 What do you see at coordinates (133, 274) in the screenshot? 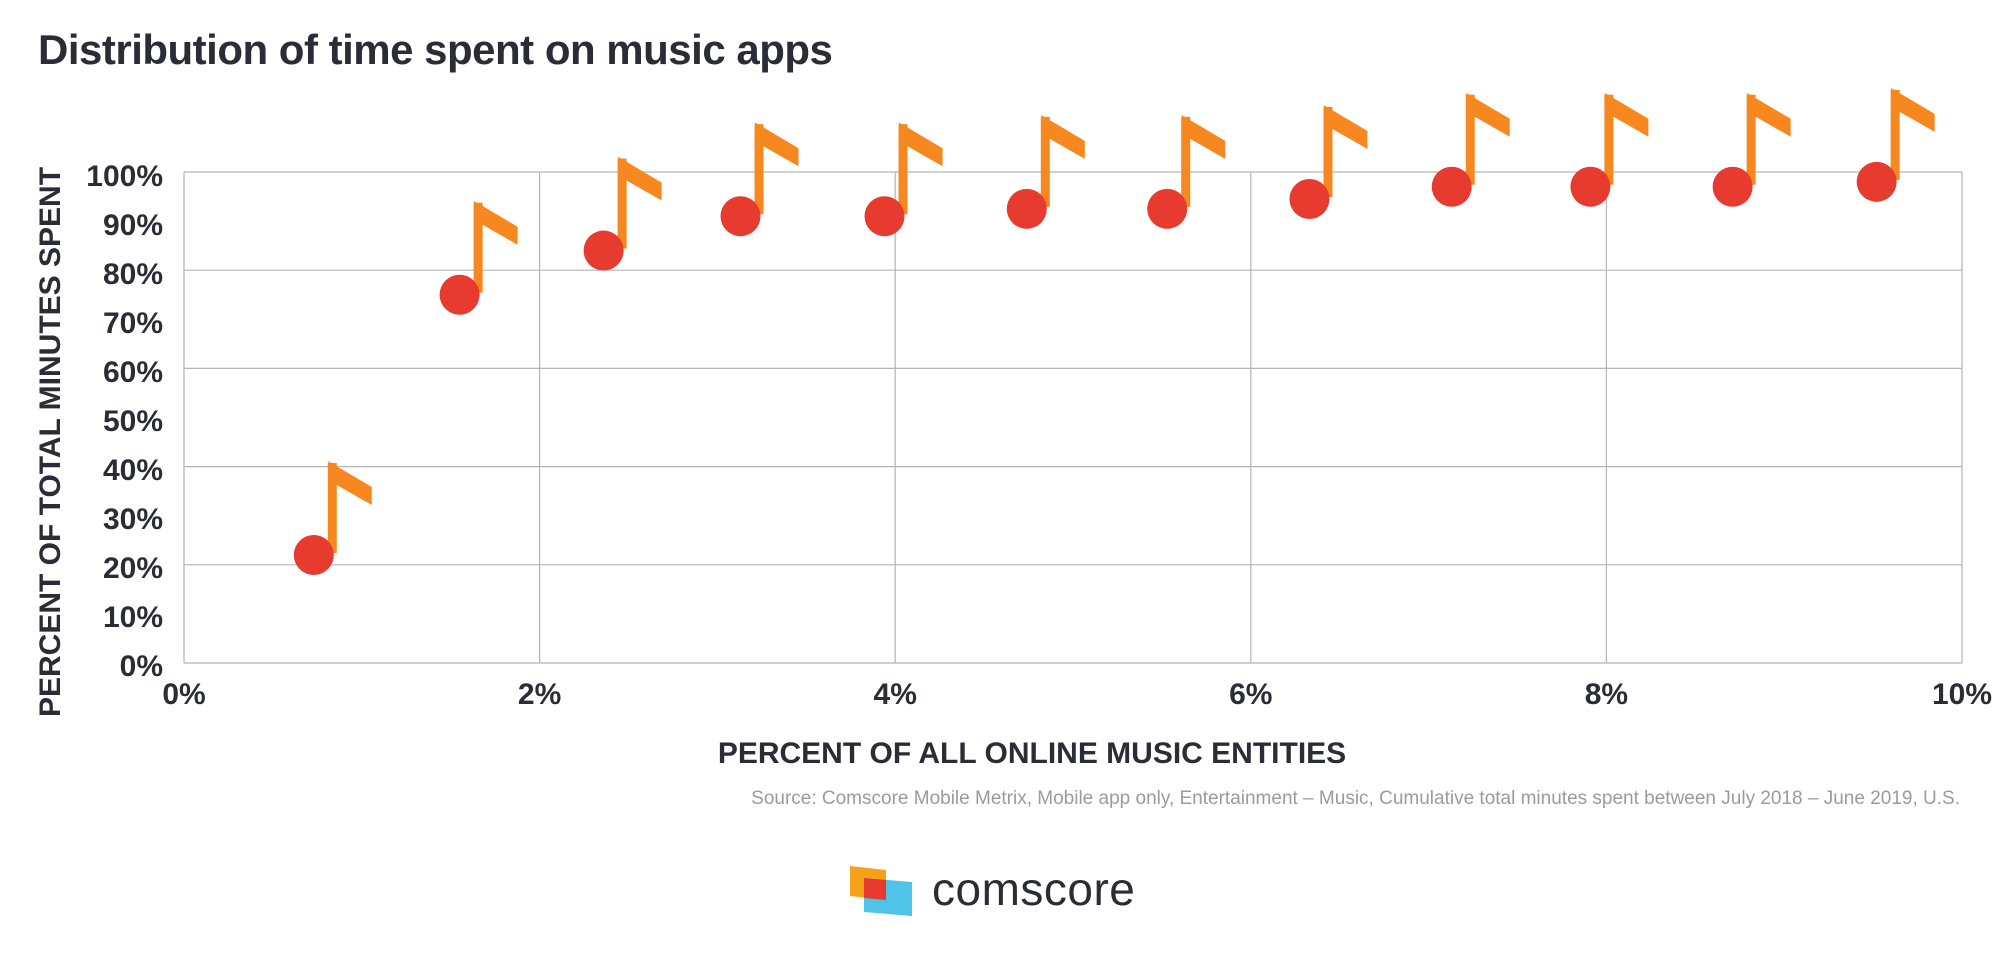
I see `y-tick-label: 80%` at bounding box center [133, 274].